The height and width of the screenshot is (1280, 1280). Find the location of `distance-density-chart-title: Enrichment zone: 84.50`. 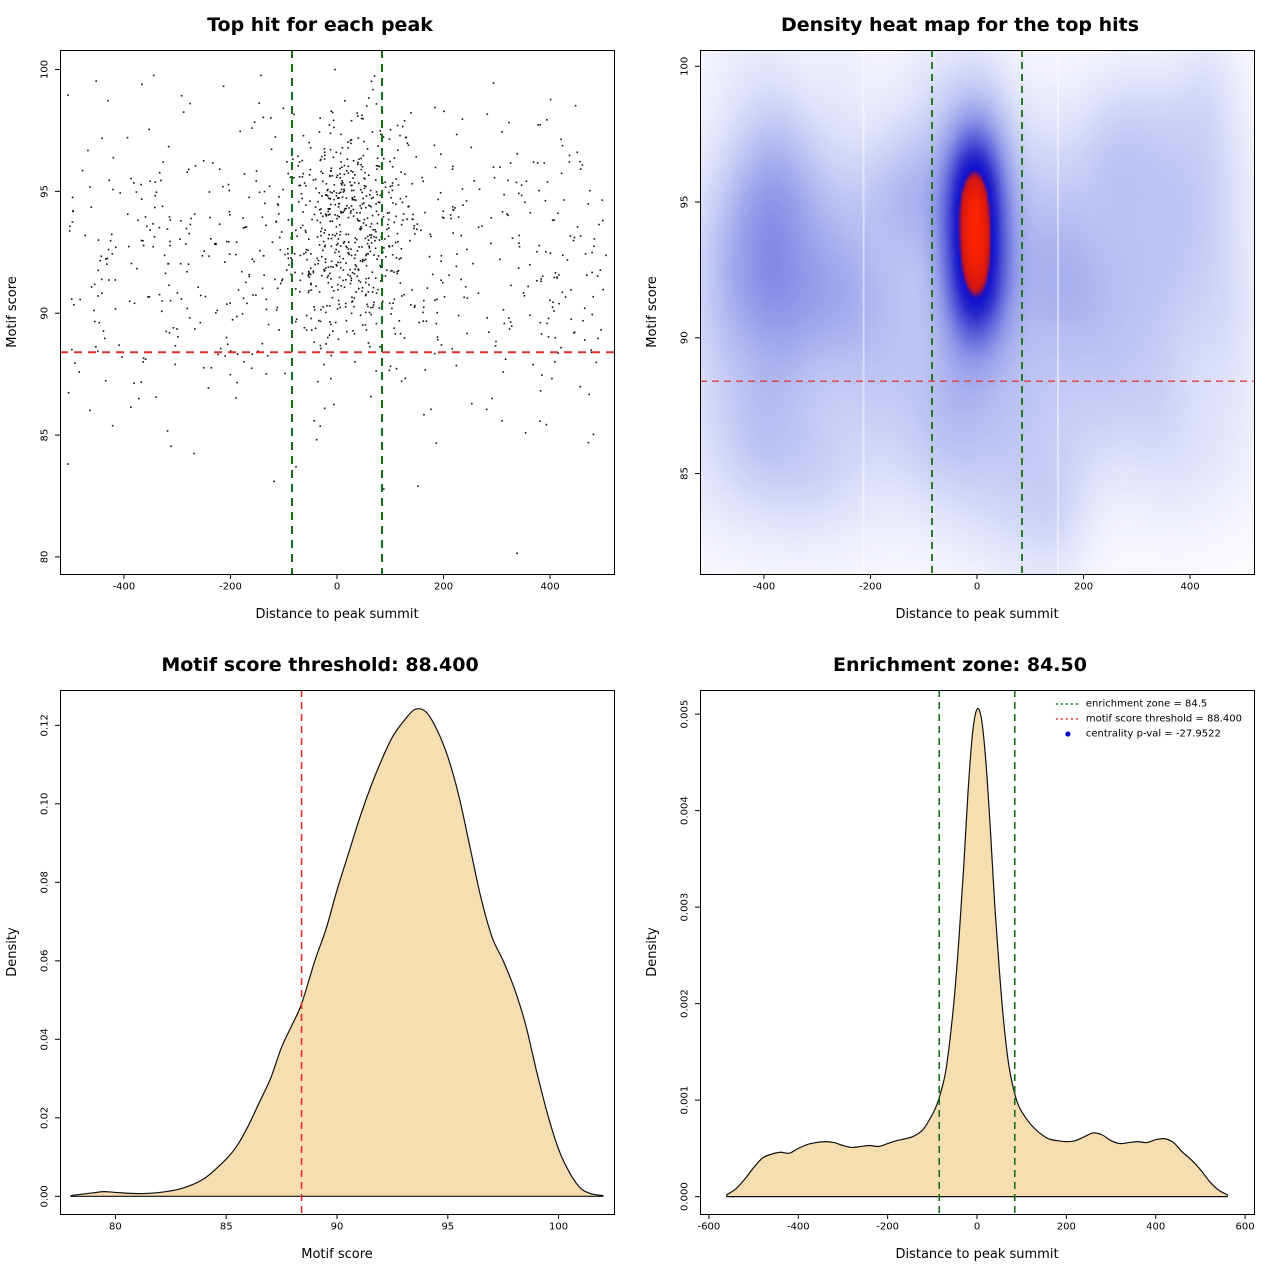

distance-density-chart-title: Enrichment zone: 84.50 is located at coordinates (960, 665).